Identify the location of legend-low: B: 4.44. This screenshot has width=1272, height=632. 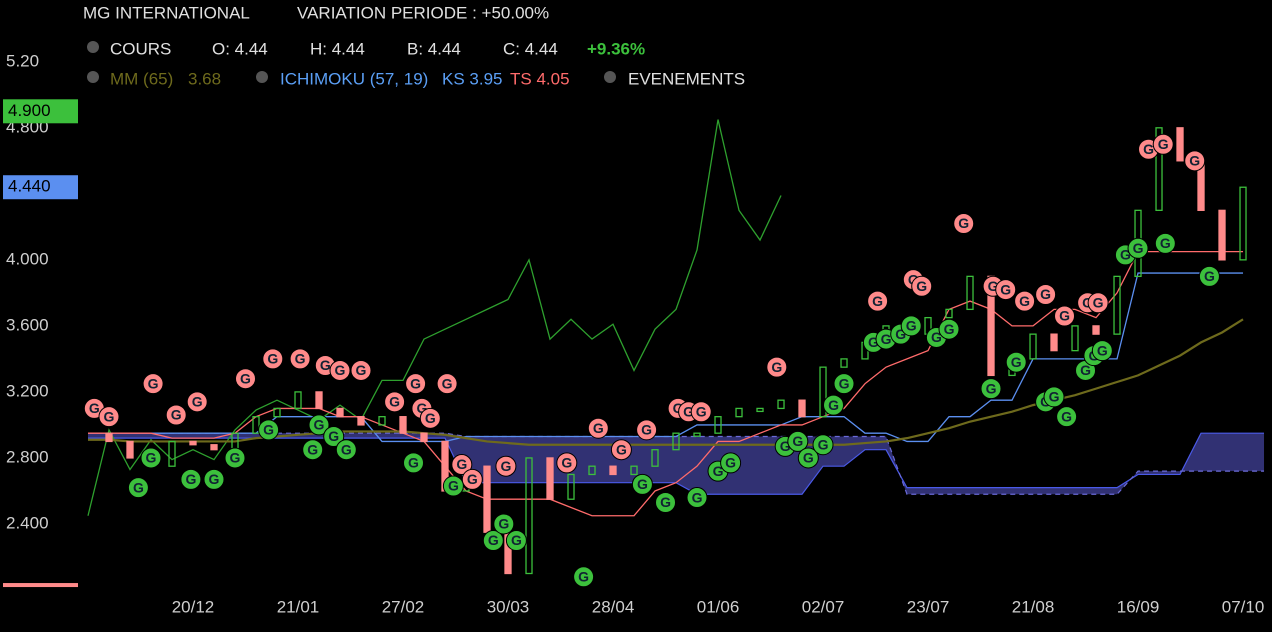
(434, 48).